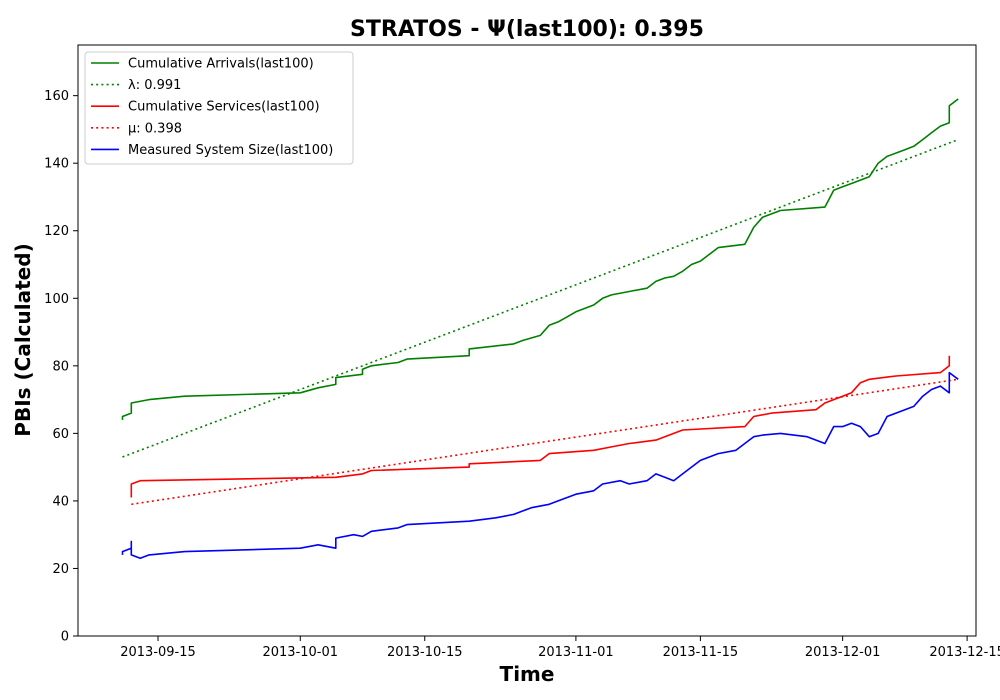  Describe the element at coordinates (158, 652) in the screenshot. I see `x-tick-label: 2013-09-15` at that location.